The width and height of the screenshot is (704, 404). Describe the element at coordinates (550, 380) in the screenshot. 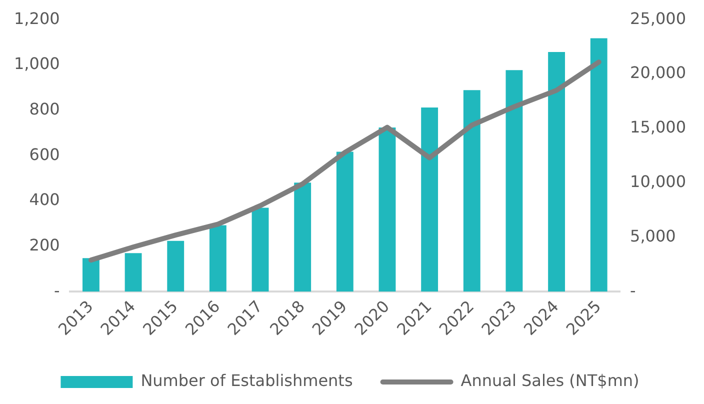

I see `legend-label: Annual Sales (NT$mn)` at that location.